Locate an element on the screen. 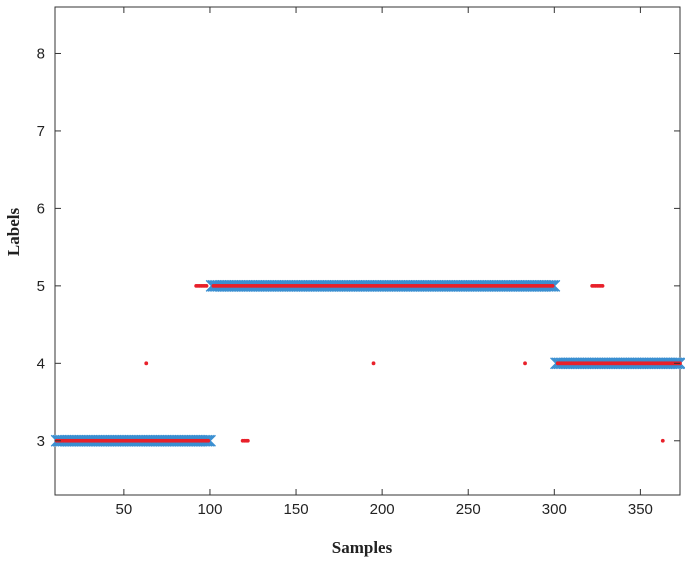 This screenshot has height=562, width=685. x-tick-label: 200 is located at coordinates (382, 509).